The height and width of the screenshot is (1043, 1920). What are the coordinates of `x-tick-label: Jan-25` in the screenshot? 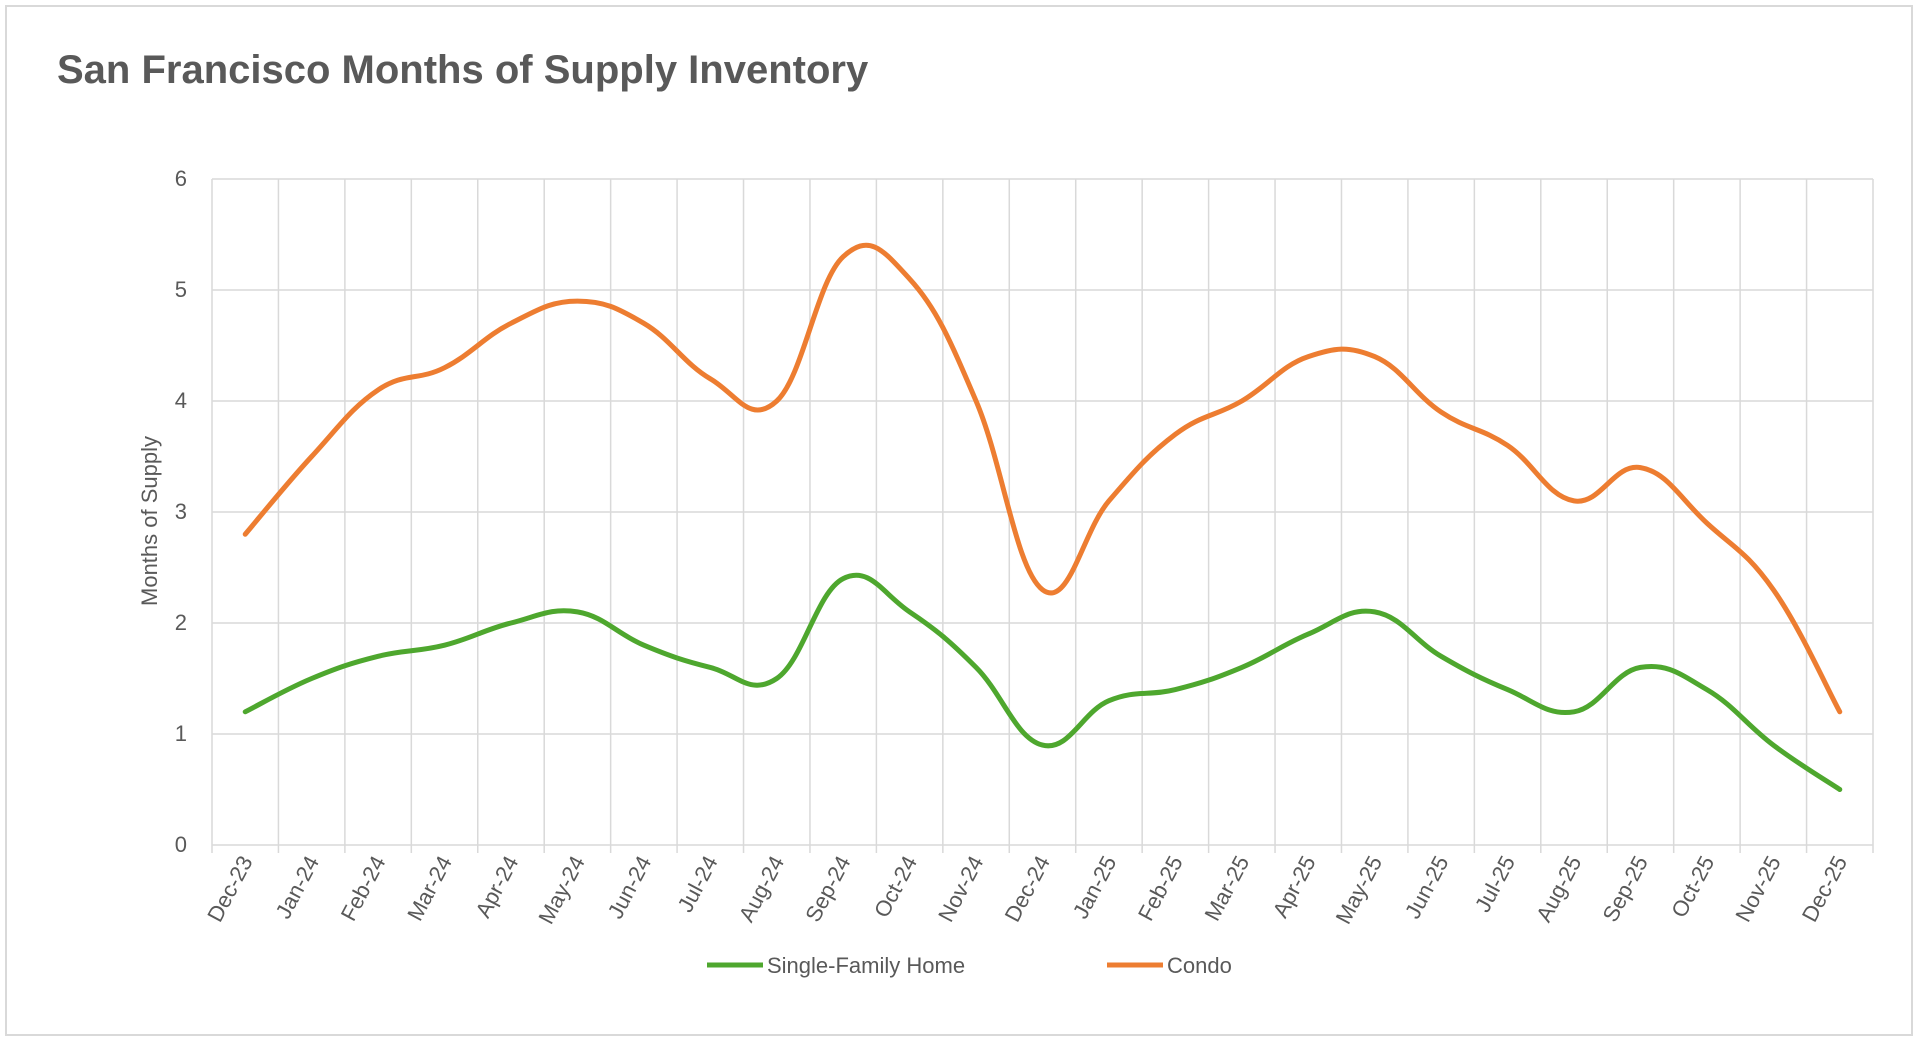 It's located at (1095, 887).